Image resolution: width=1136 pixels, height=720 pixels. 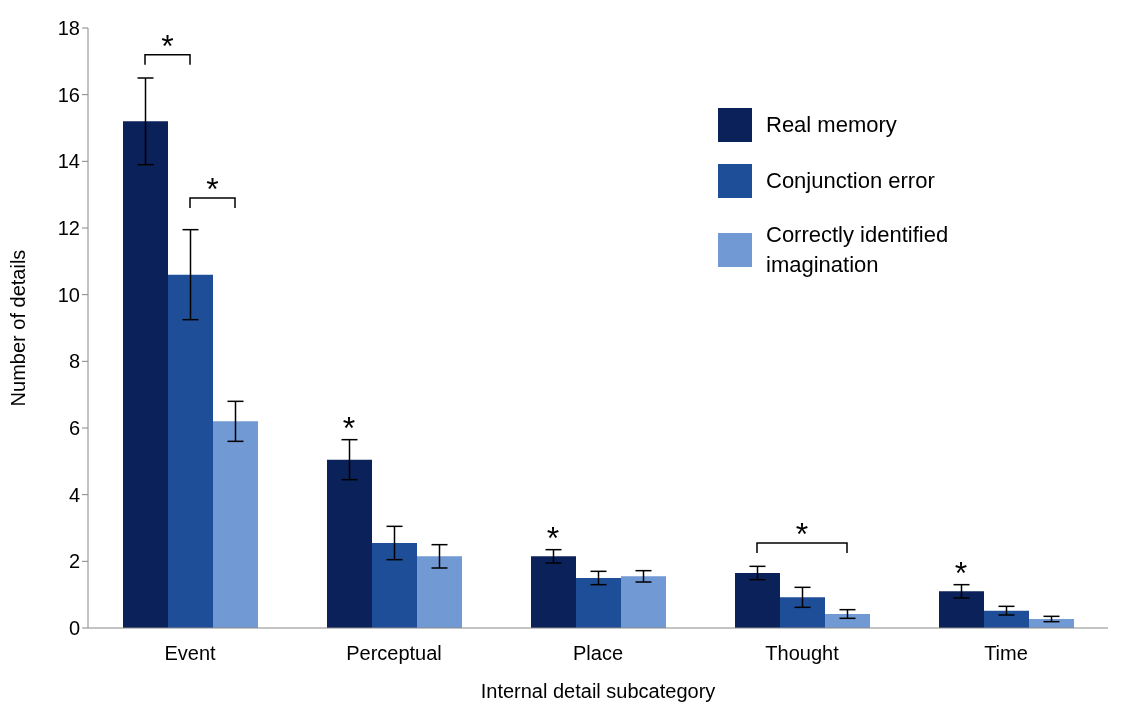 I want to click on legend-label: Correctly identified imagination, so click(x=858, y=250).